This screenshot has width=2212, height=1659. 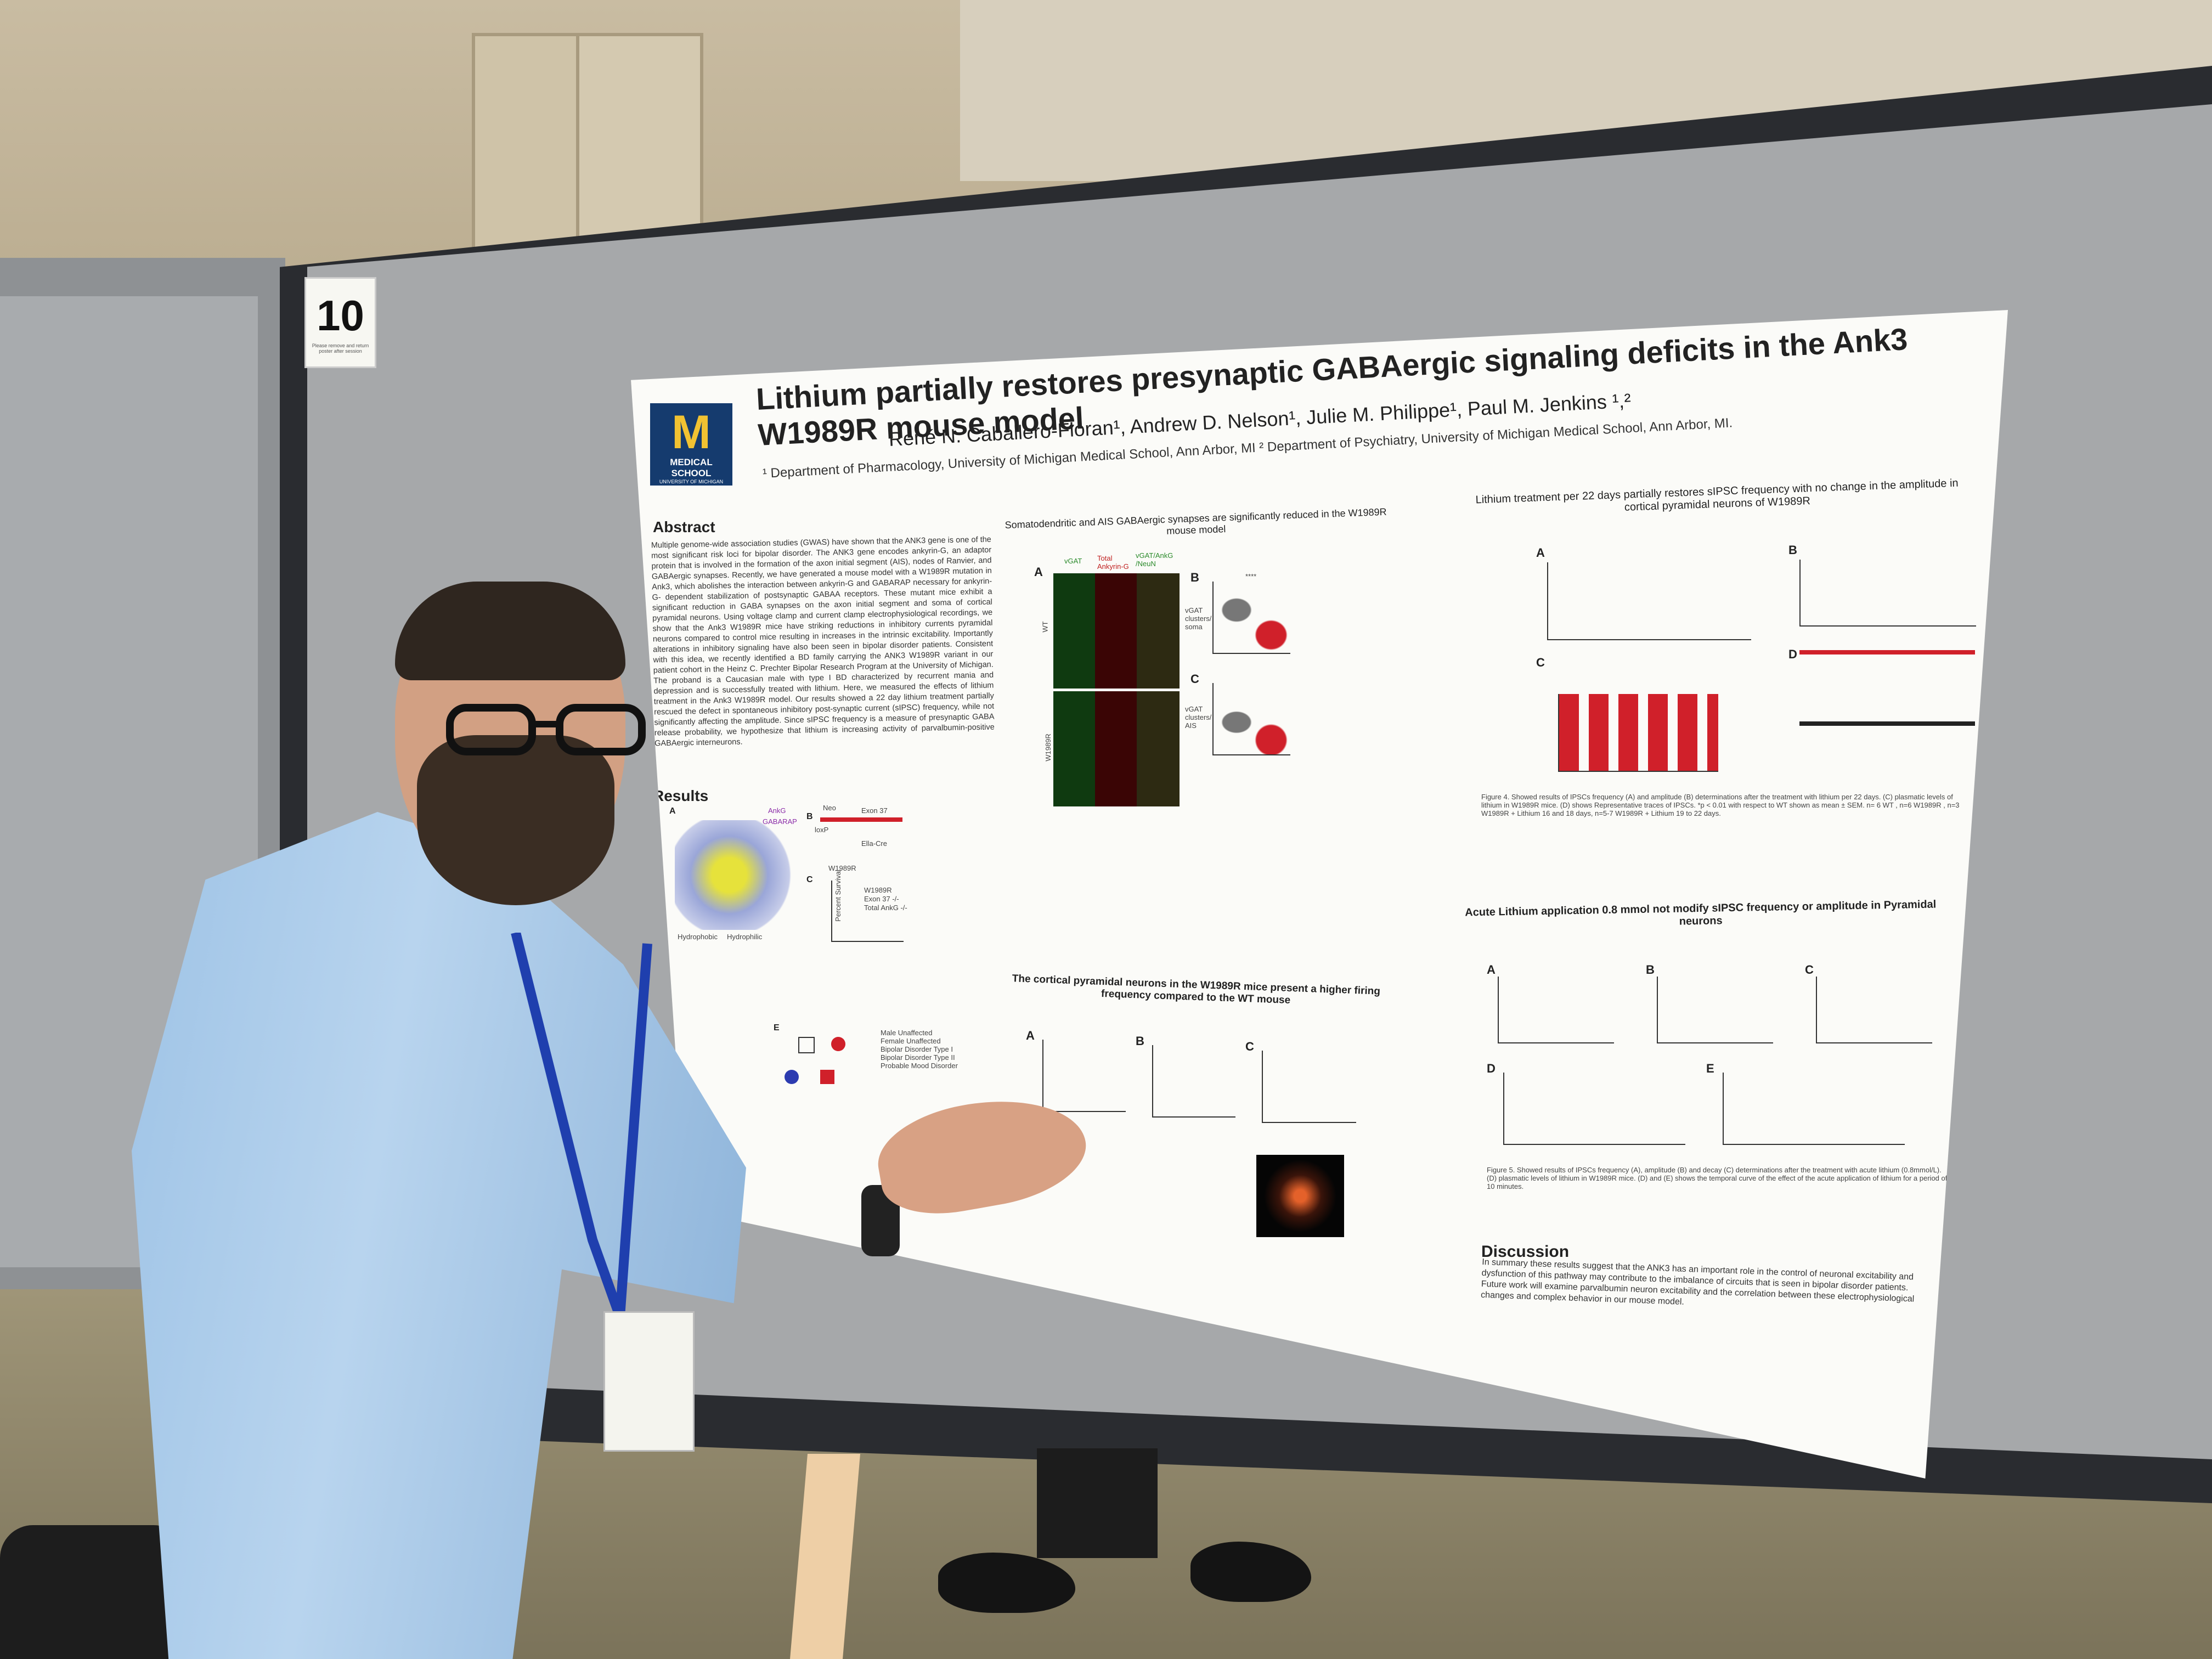 I want to click on loxp-label: loxP, so click(x=822, y=830).